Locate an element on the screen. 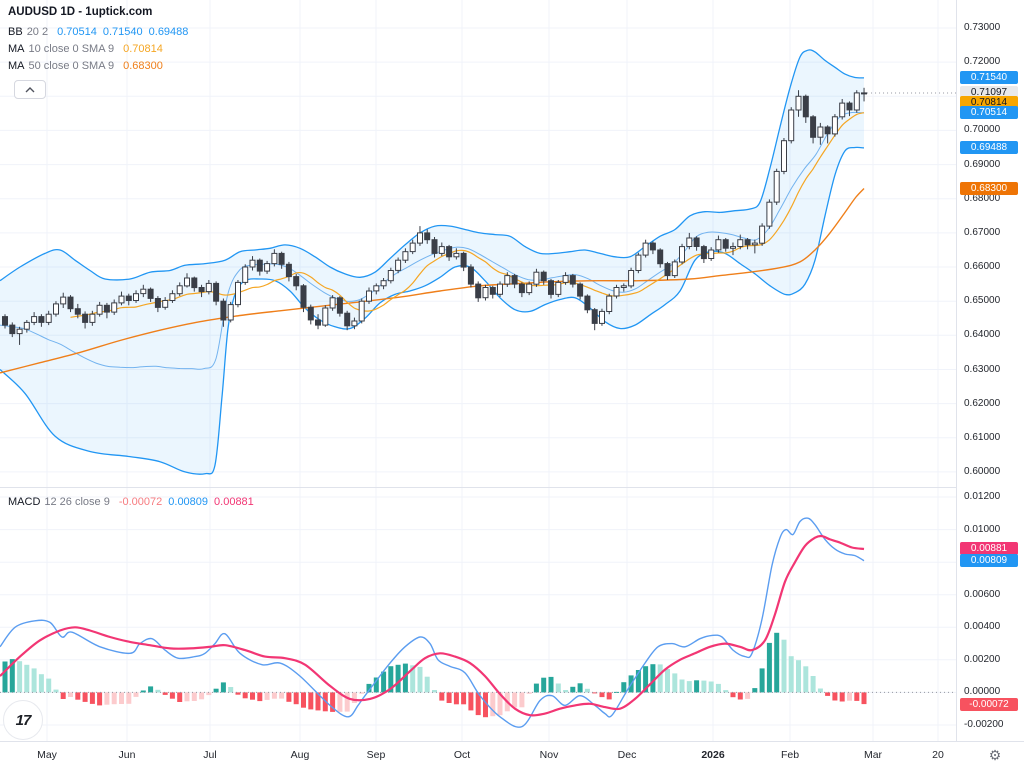 The height and width of the screenshot is (768, 1024). legend-row-ma10: MA 10 close 0 SMA 9 0.70814 is located at coordinates (98, 49).